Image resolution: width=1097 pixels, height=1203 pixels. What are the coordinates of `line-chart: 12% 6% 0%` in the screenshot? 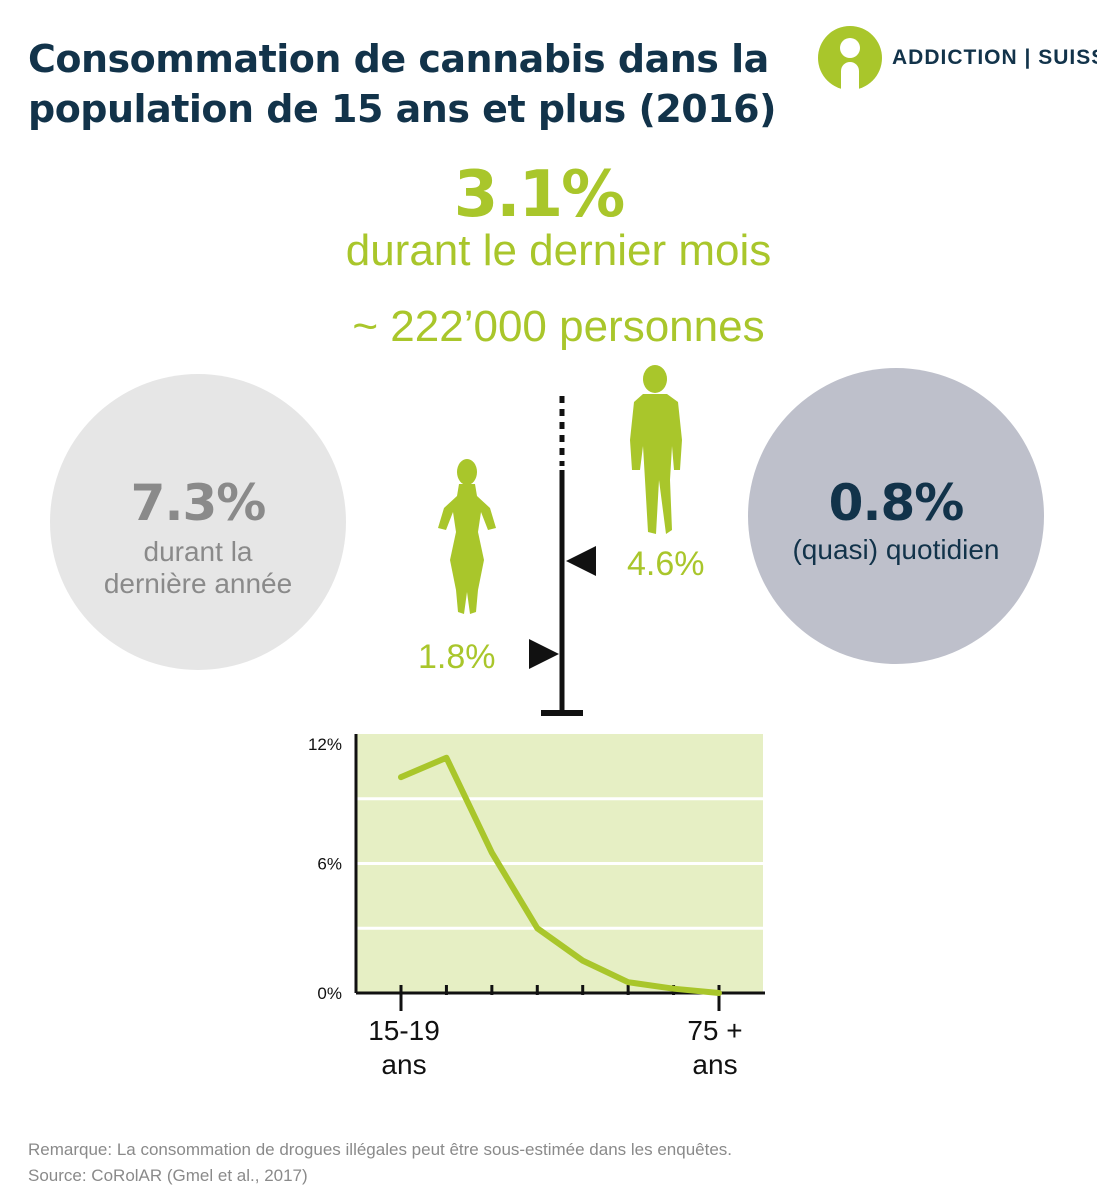 It's located at (536, 872).